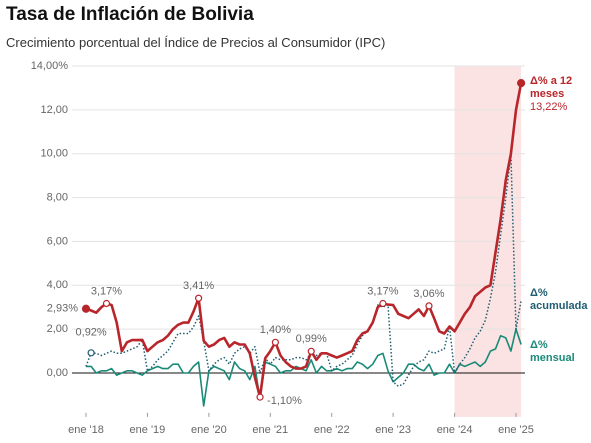 The image size is (591, 443). What do you see at coordinates (549, 107) in the screenshot?
I see `end-value-label: 13,22%` at bounding box center [549, 107].